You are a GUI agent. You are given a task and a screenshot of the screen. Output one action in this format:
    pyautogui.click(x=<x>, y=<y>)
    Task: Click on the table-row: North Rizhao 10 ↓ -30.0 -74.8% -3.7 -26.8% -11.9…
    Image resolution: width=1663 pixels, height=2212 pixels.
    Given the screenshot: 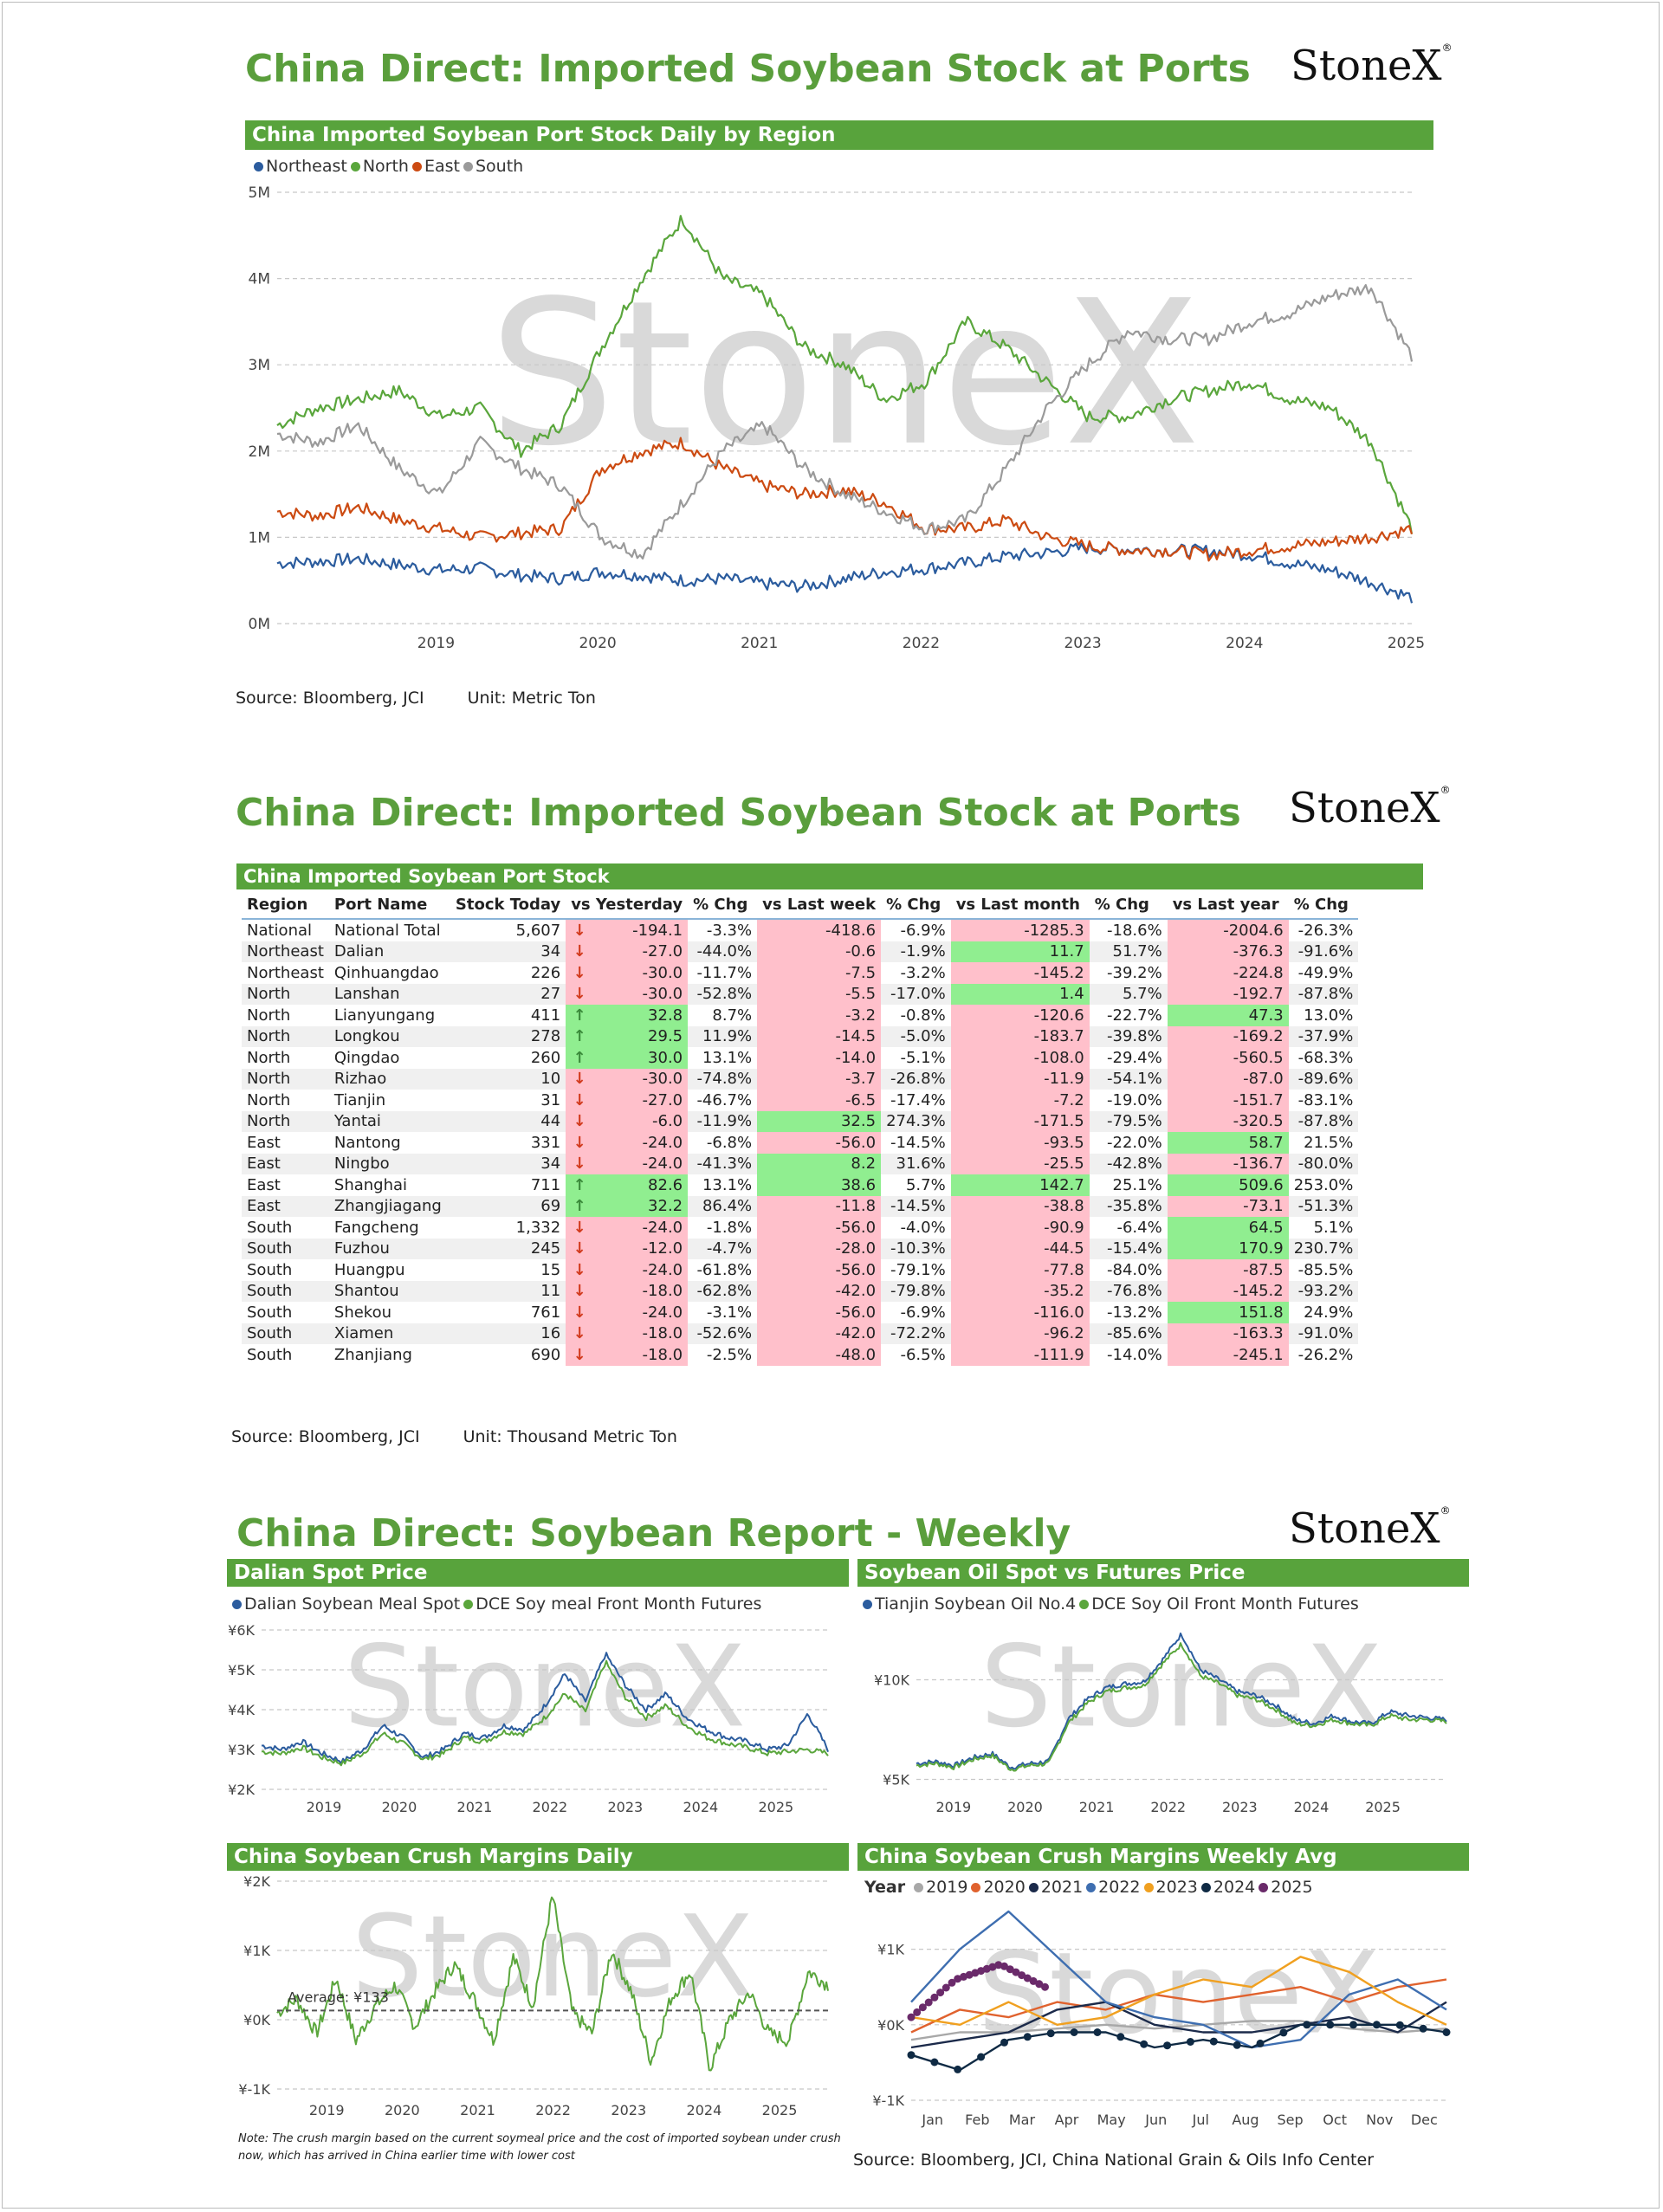 What is the action you would take?
    pyautogui.click(x=800, y=1079)
    